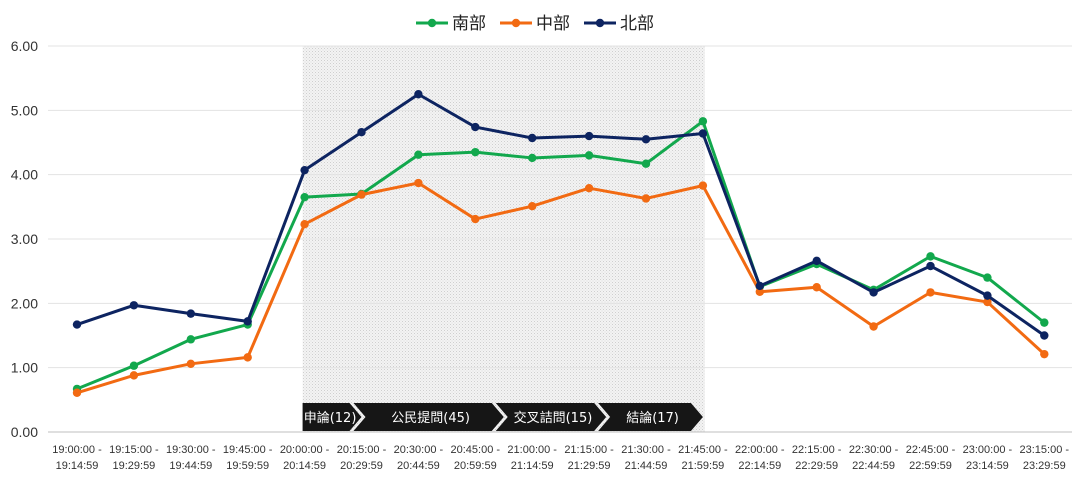  What do you see at coordinates (24, 46) in the screenshot?
I see `y-tick-label: 6.00` at bounding box center [24, 46].